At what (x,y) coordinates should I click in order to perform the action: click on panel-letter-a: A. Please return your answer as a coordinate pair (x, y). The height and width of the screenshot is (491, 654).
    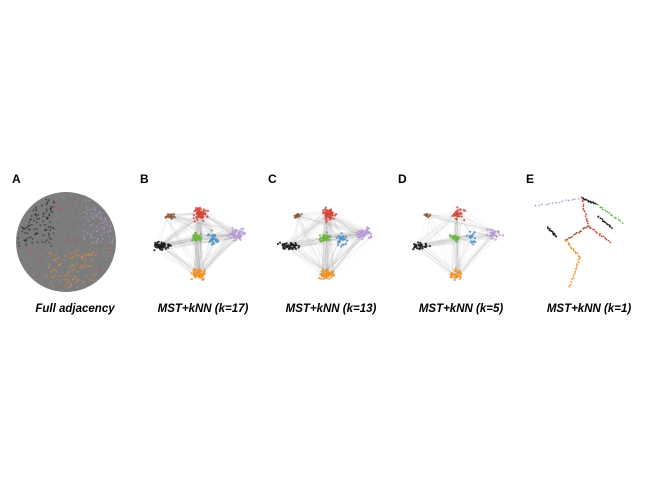
    Looking at the image, I should click on (16, 179).